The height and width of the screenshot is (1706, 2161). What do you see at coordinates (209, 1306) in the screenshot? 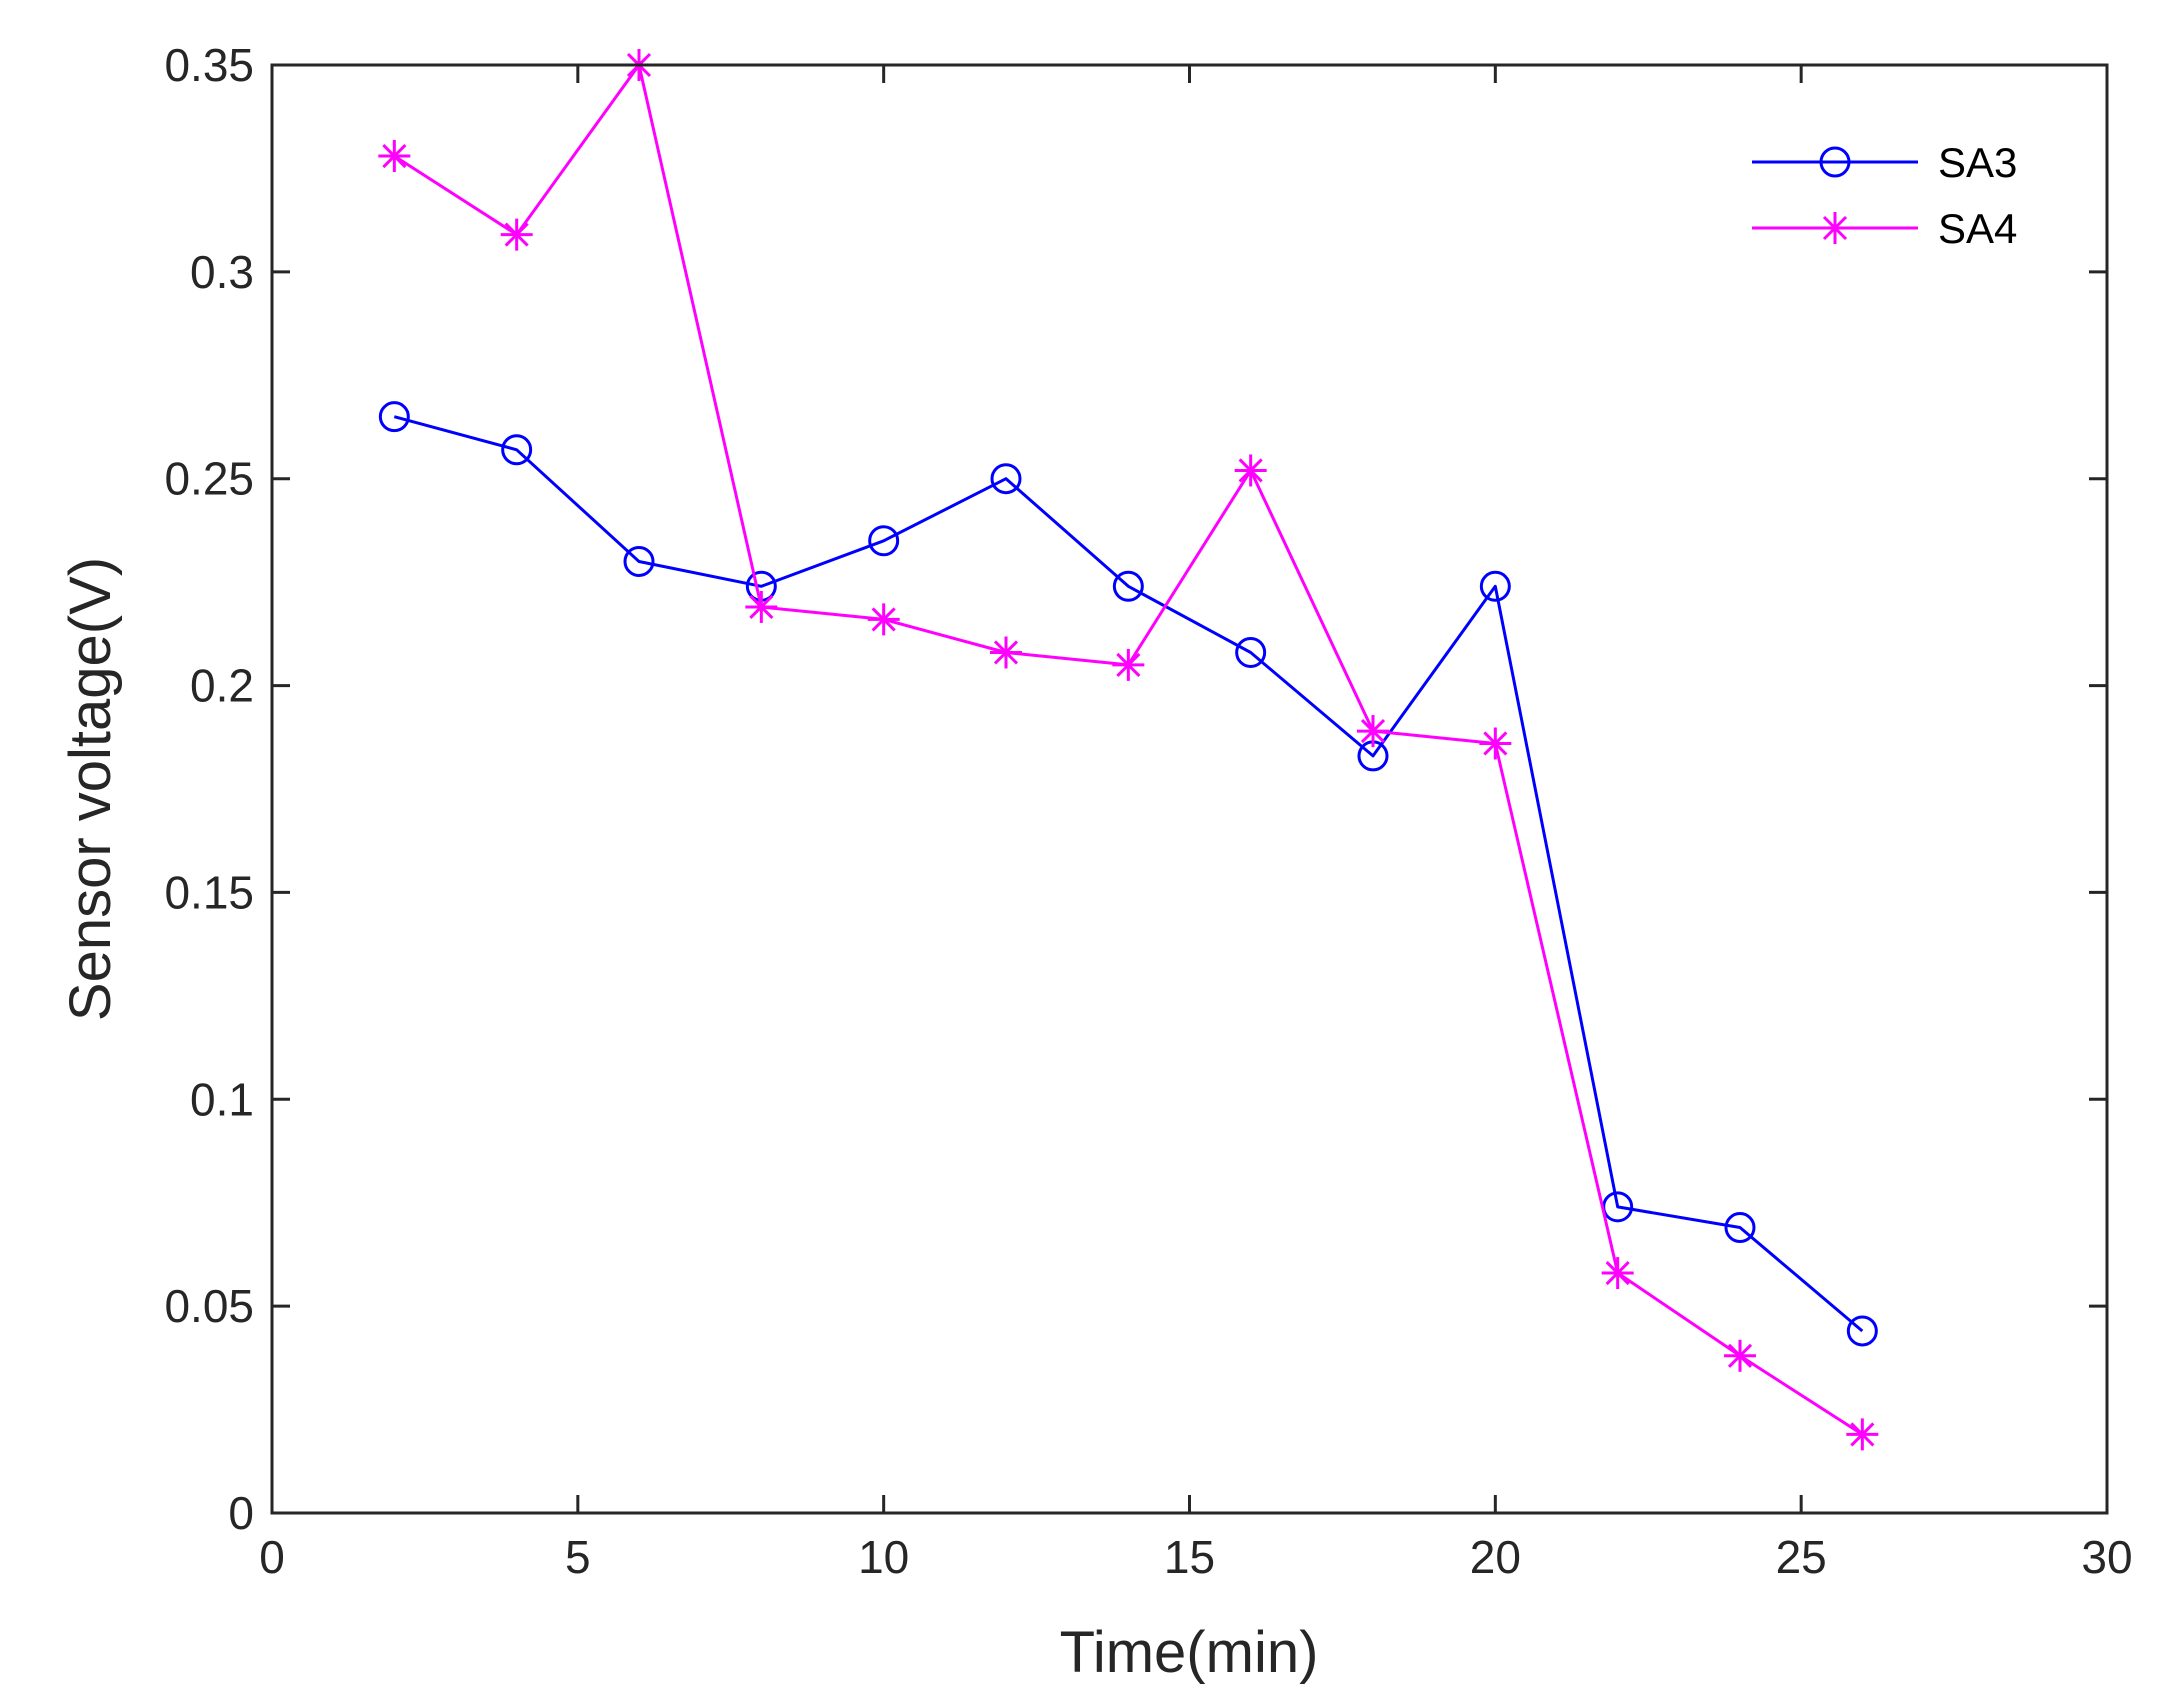
I see `y-tick-label: 0.05` at bounding box center [209, 1306].